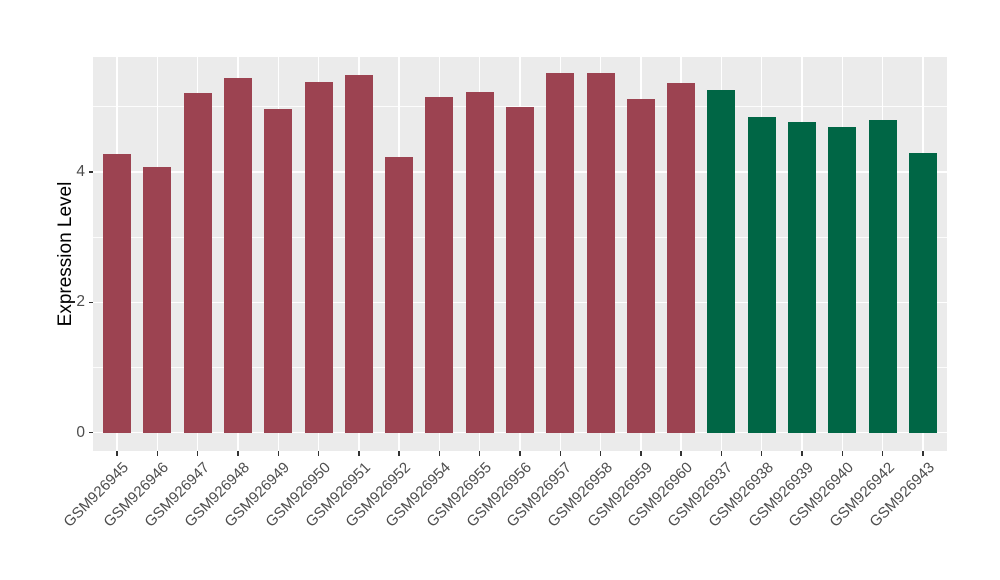 The height and width of the screenshot is (580, 1000). What do you see at coordinates (681, 258) in the screenshot?
I see `bar-GSM926960` at bounding box center [681, 258].